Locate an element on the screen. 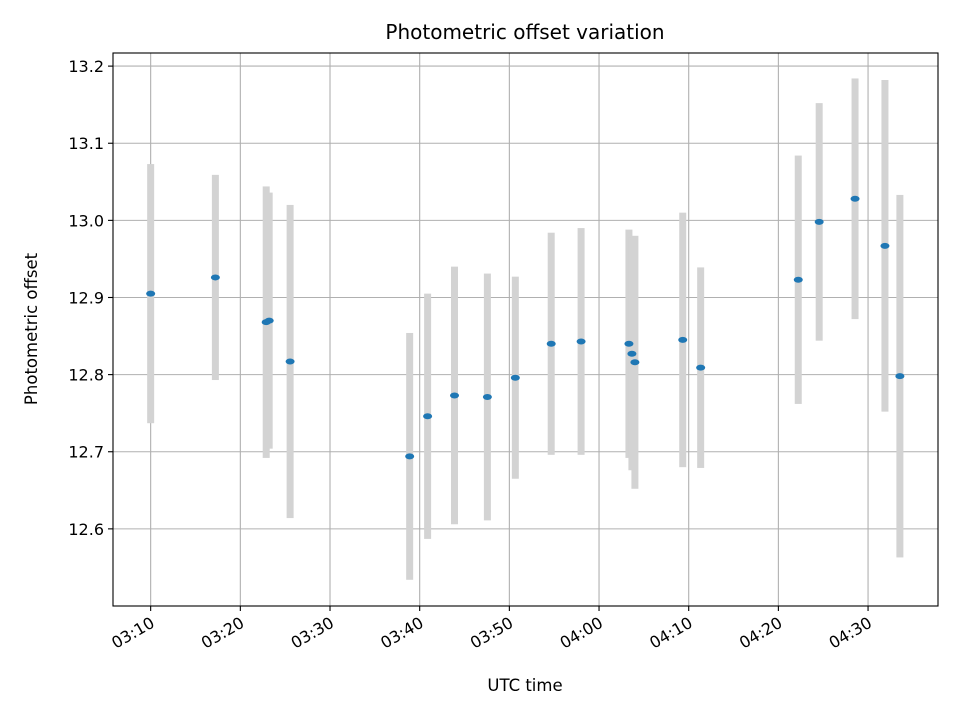  y-tick-label: 12.8 is located at coordinates (86, 375).